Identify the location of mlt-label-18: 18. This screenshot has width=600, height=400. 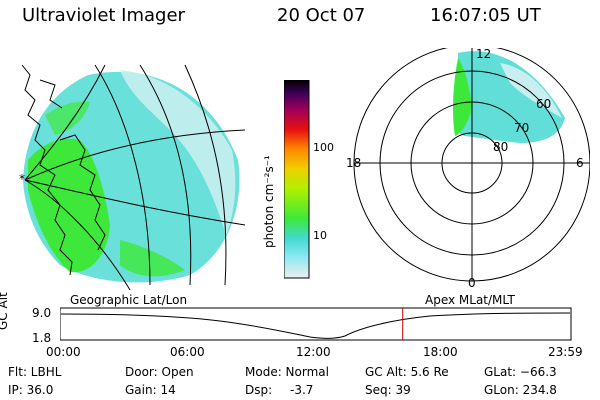
(354, 163).